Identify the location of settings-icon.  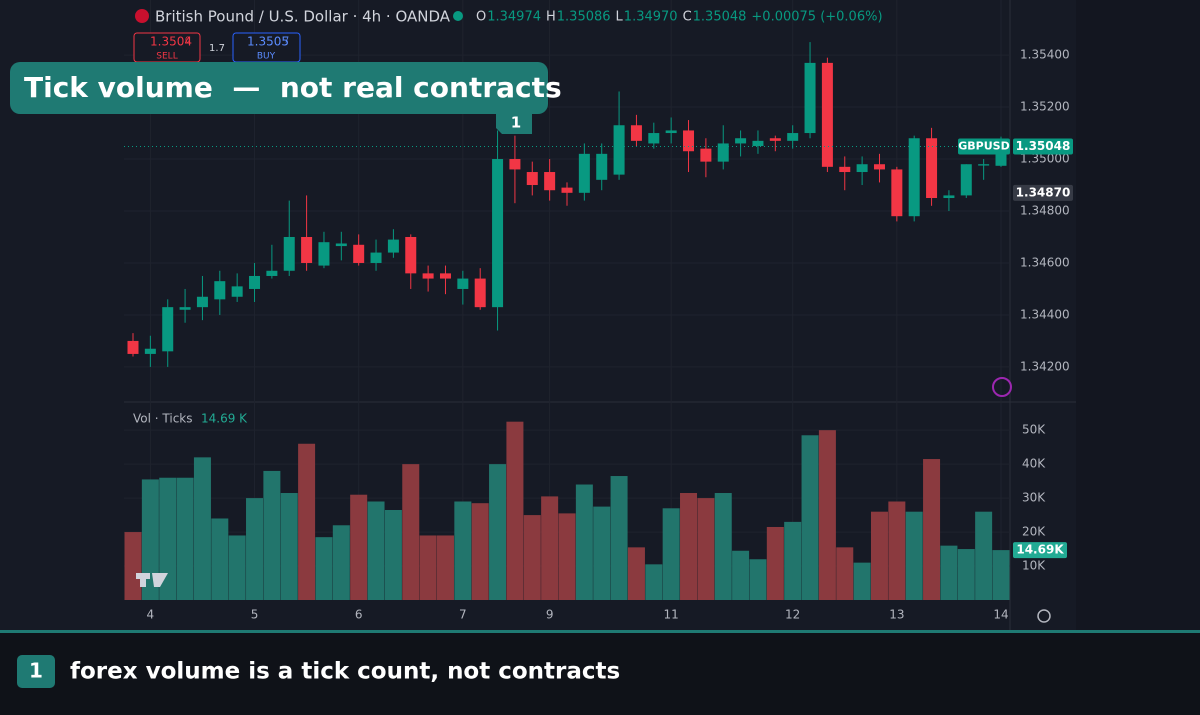
(1044, 616).